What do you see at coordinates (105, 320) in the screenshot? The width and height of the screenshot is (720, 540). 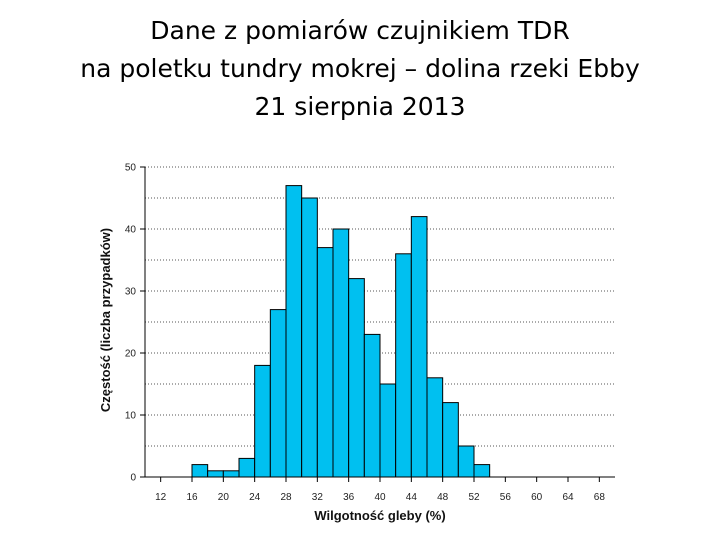 I see `y-axis-label: Częstość (liczba przypadków)` at bounding box center [105, 320].